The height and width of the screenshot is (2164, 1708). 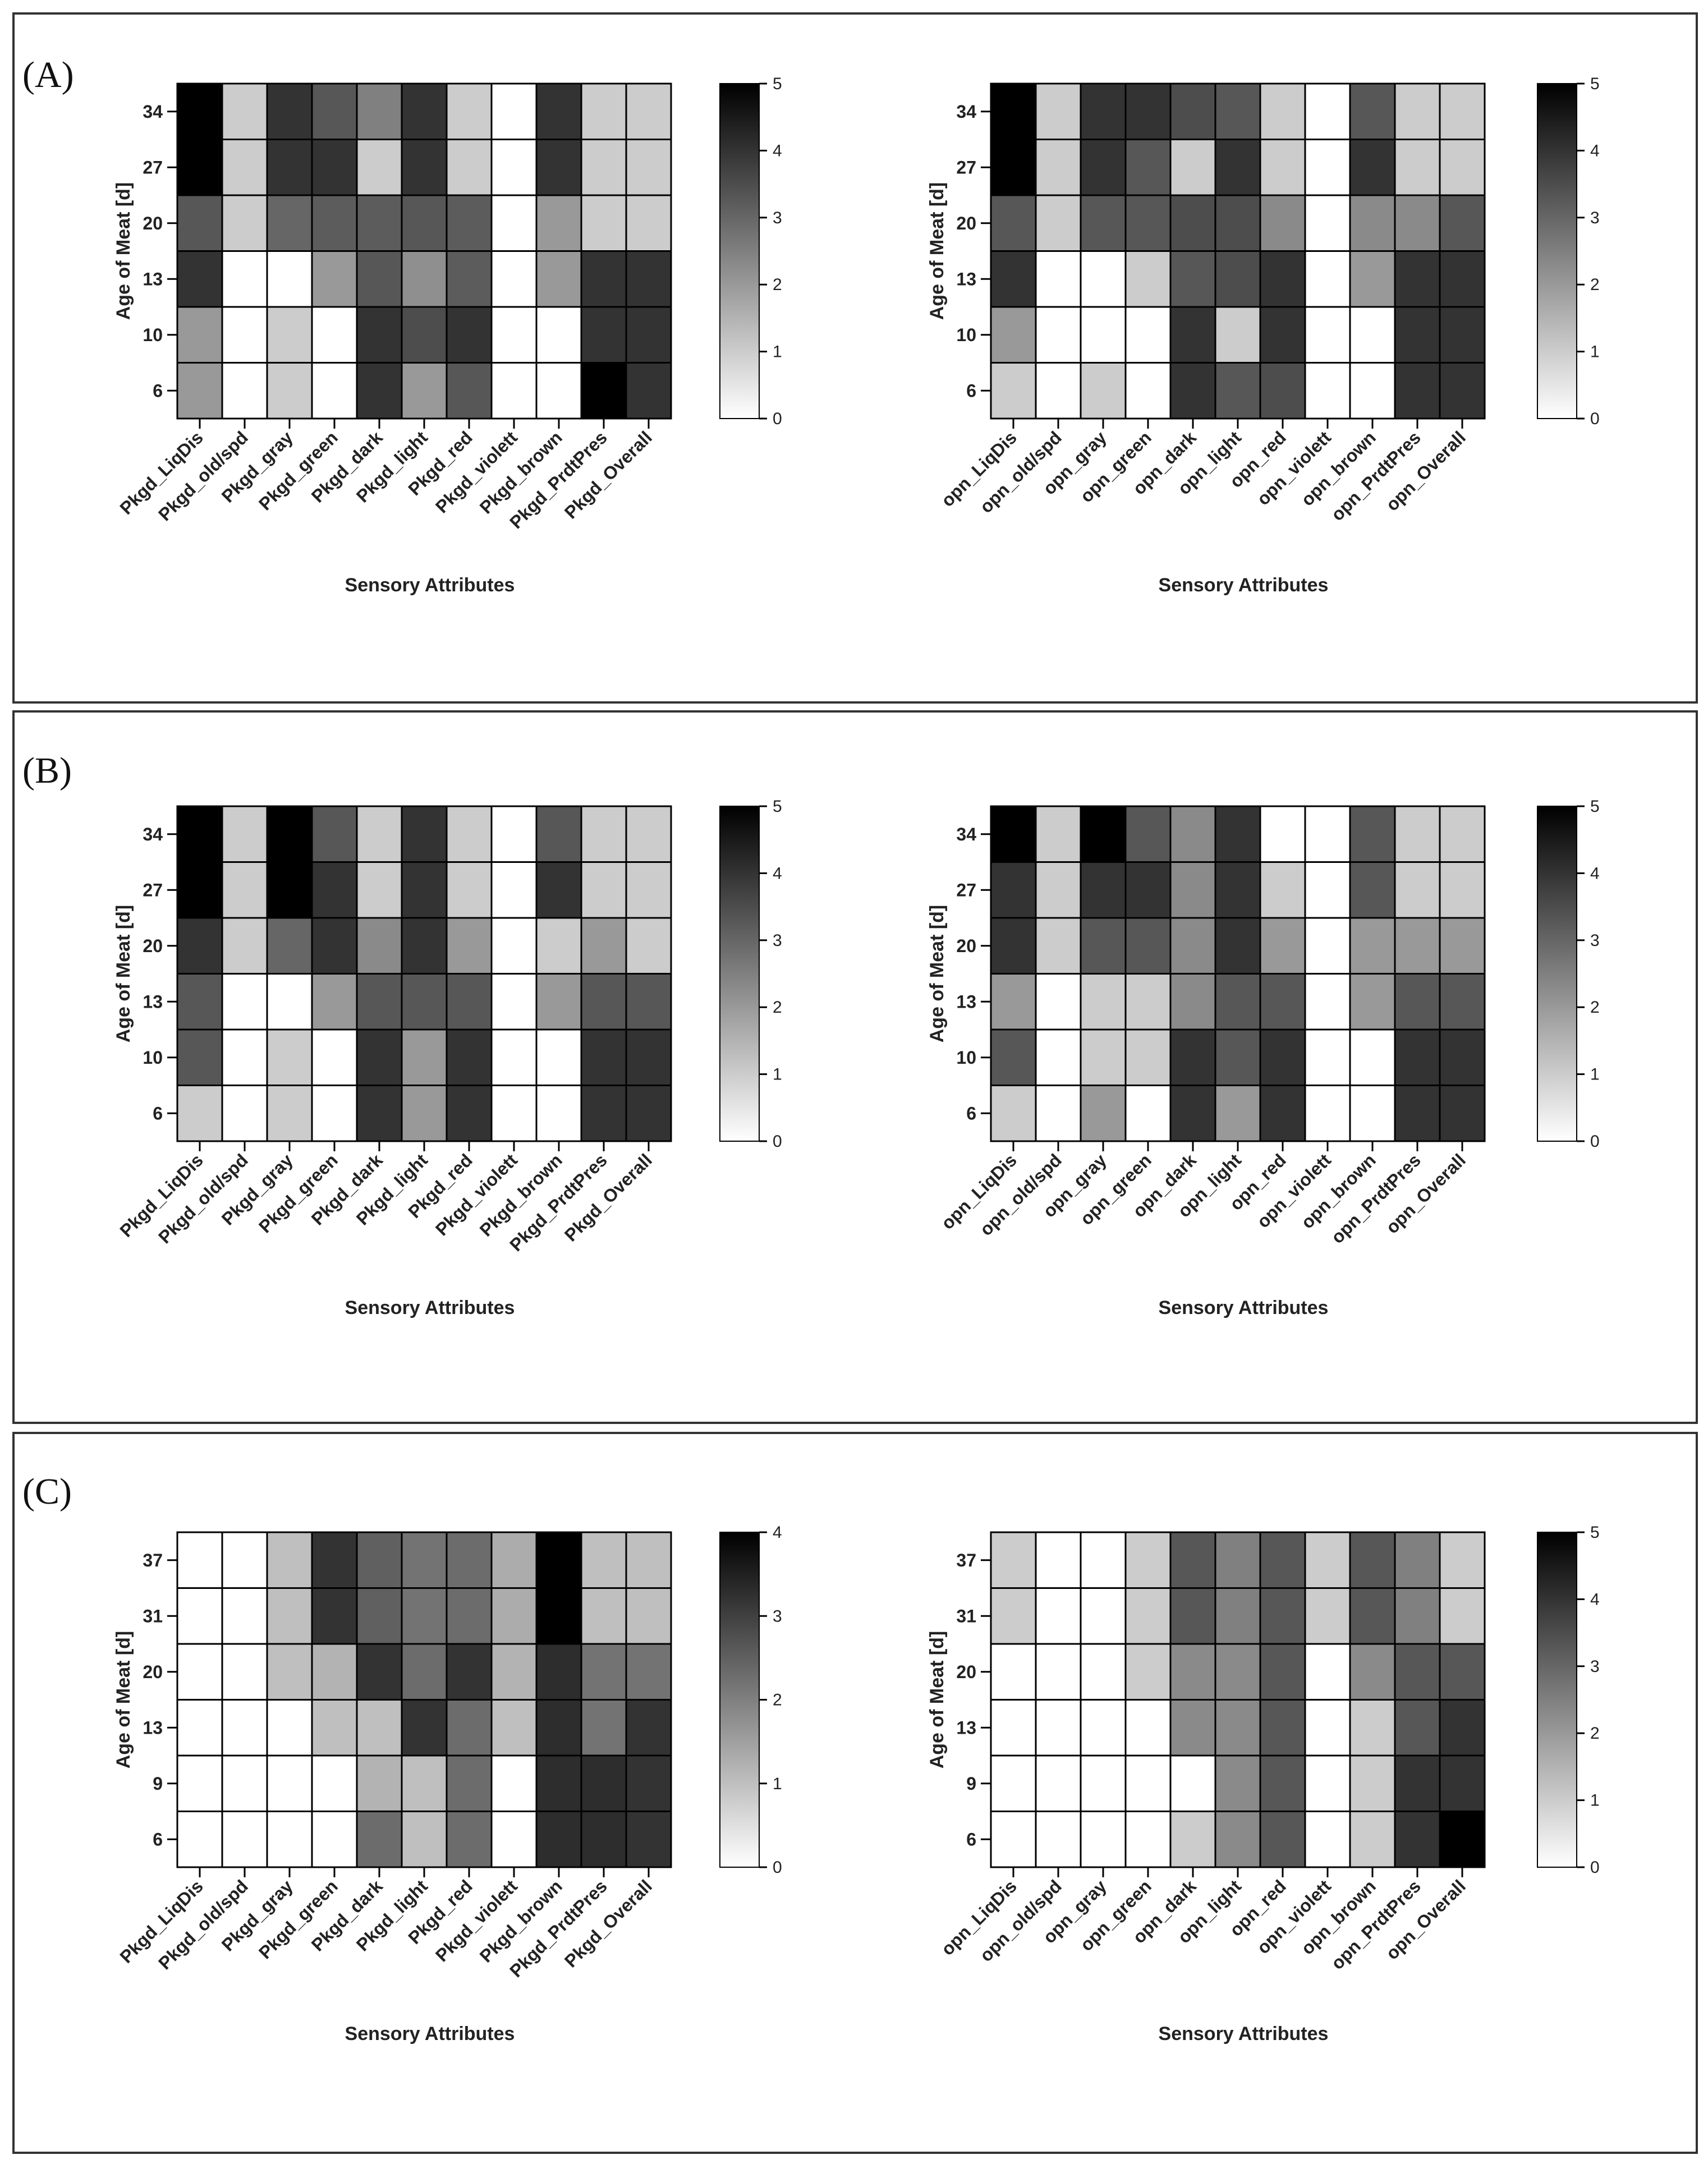 I want to click on y-tick-label: 34, so click(x=153, y=112).